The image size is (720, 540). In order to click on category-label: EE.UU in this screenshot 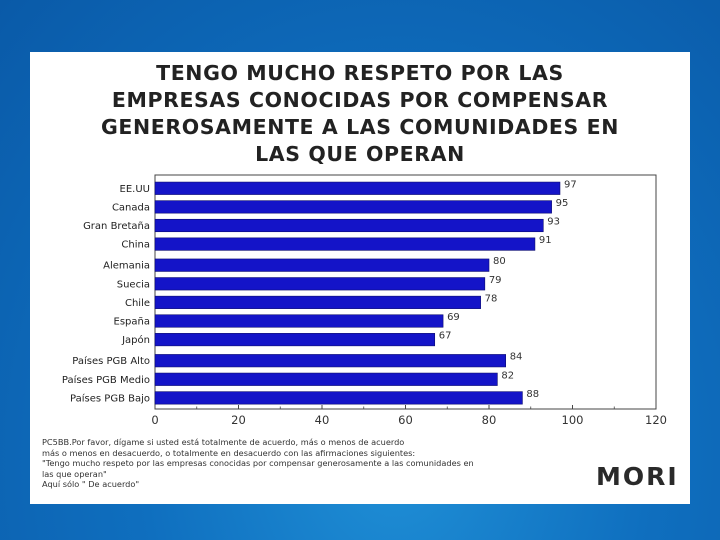, I will do `click(135, 189)`.